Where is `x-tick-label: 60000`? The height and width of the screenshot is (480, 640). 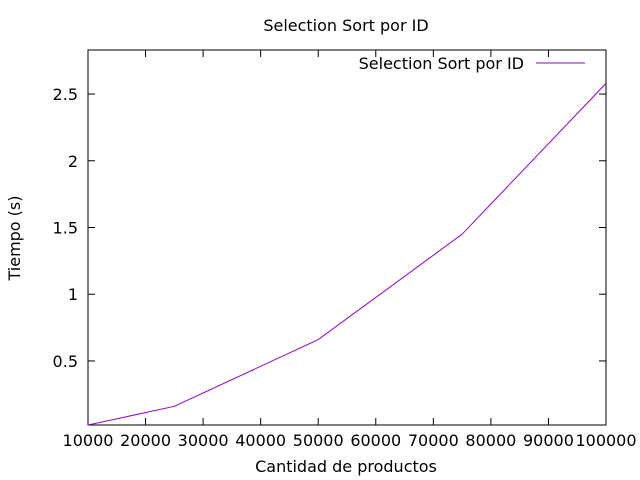 x-tick-label: 60000 is located at coordinates (375, 440).